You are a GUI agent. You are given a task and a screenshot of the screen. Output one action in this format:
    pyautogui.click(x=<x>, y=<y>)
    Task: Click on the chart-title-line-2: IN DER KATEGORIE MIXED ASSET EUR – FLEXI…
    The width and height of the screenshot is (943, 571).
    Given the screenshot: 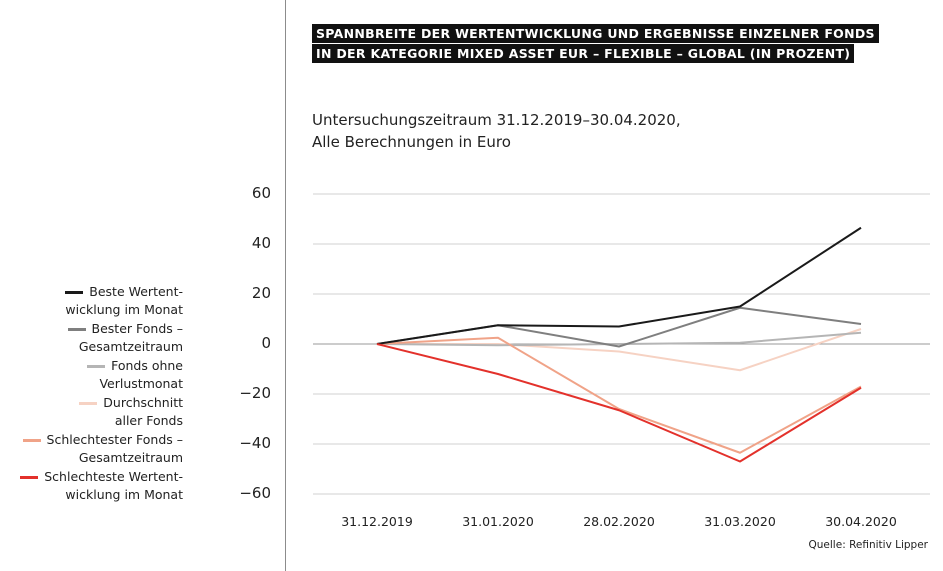 What is the action you would take?
    pyautogui.click(x=583, y=53)
    